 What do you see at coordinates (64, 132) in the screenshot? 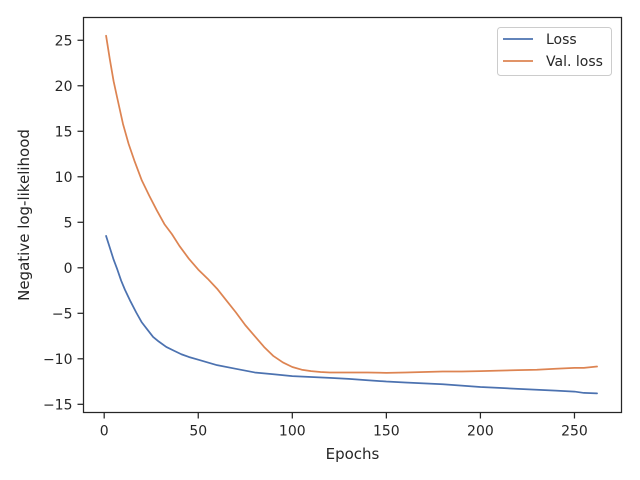
I see `y-tick-label: 15` at bounding box center [64, 132].